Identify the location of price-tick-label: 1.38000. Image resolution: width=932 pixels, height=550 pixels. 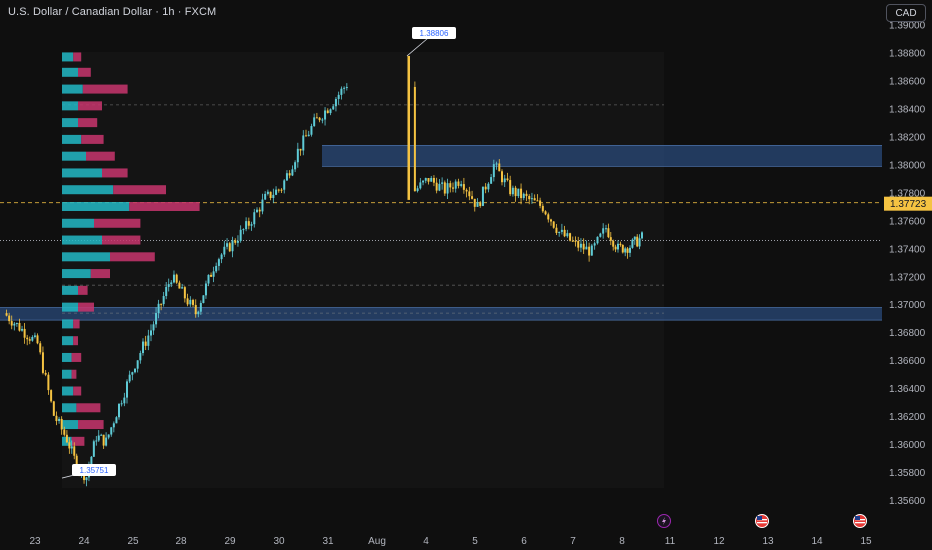
(907, 165).